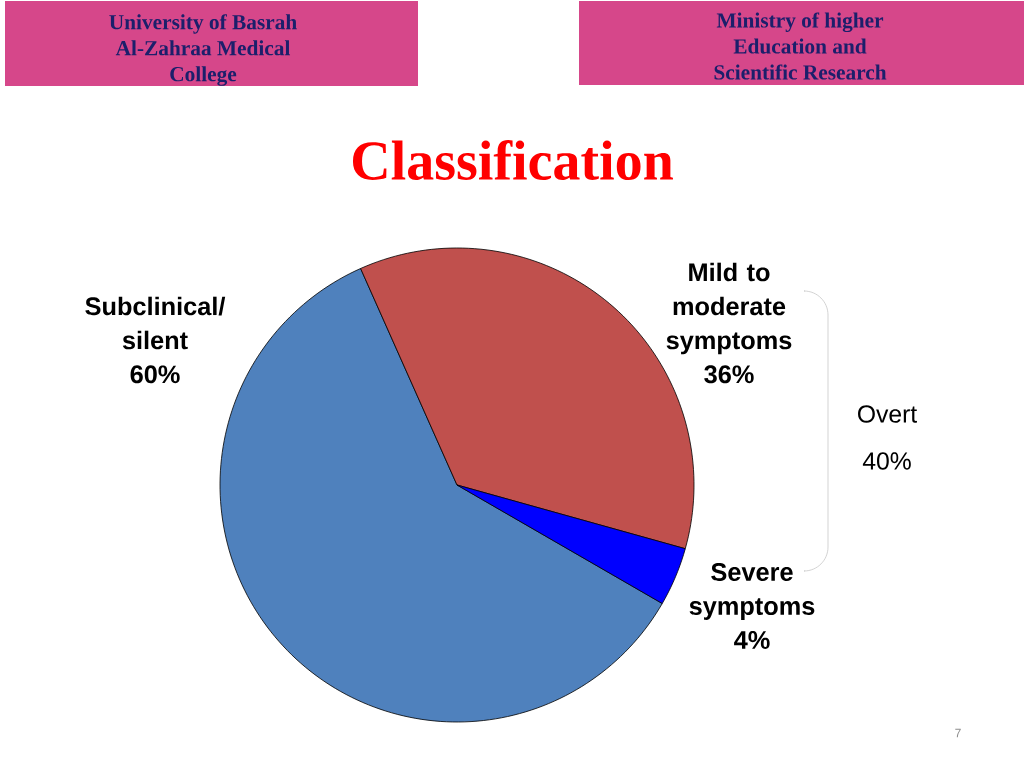 The width and height of the screenshot is (1024, 768). What do you see at coordinates (752, 591) in the screenshot?
I see `slice-label: Severe symptoms` at bounding box center [752, 591].